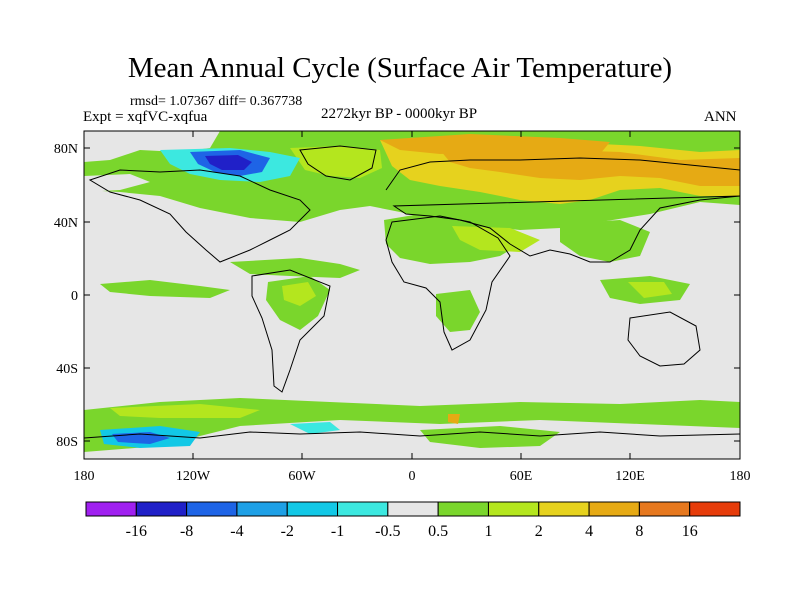  I want to click on lon-label-180-east: 180, so click(740, 476).